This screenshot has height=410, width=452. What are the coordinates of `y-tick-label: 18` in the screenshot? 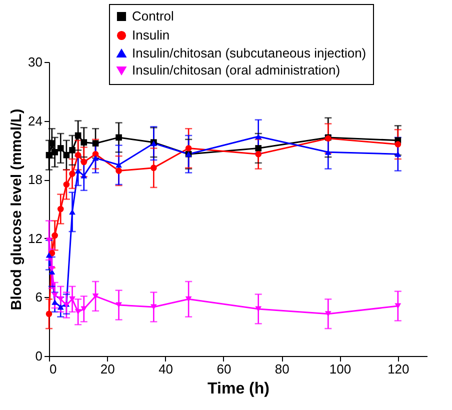 It's located at (35, 180).